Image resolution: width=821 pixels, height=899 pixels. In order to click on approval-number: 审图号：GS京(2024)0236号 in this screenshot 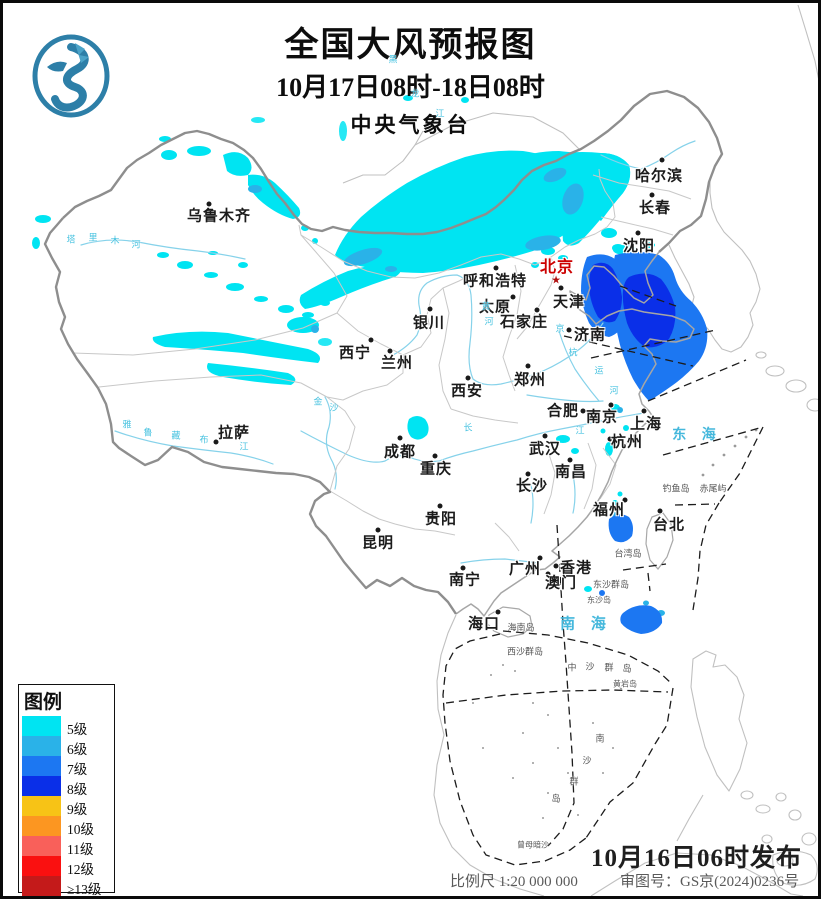, I will do `click(710, 882)`.